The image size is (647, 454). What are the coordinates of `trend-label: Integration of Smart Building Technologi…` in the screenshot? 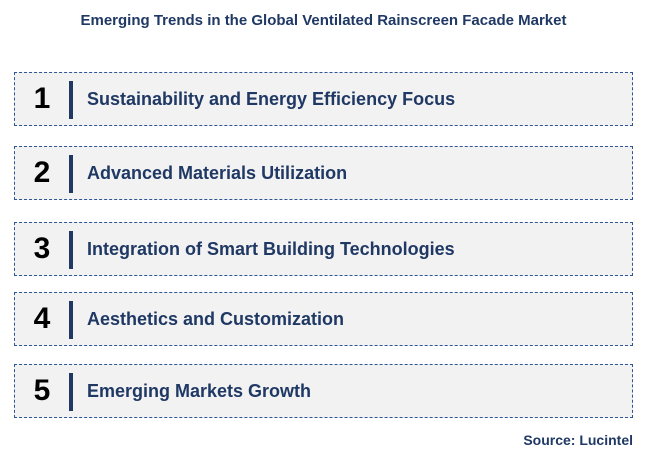 It's located at (271, 249).